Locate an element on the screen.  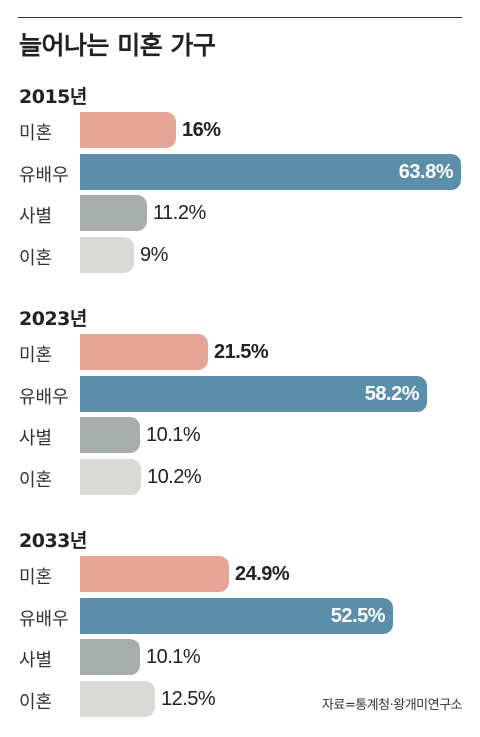
value-label-single-2: 24.9% is located at coordinates (262, 574).